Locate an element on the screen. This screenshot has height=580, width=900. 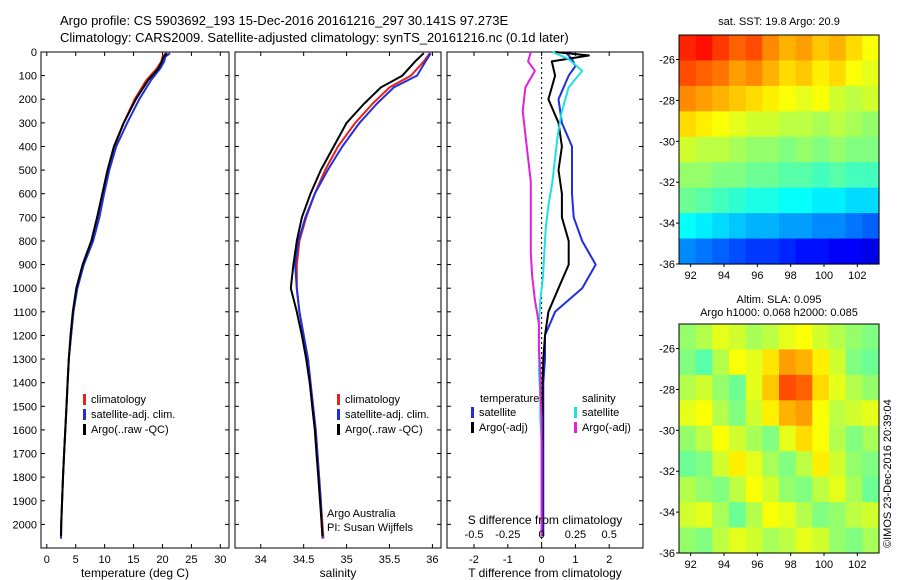
temperature-xtick-label: 25 is located at coordinates (191, 560).